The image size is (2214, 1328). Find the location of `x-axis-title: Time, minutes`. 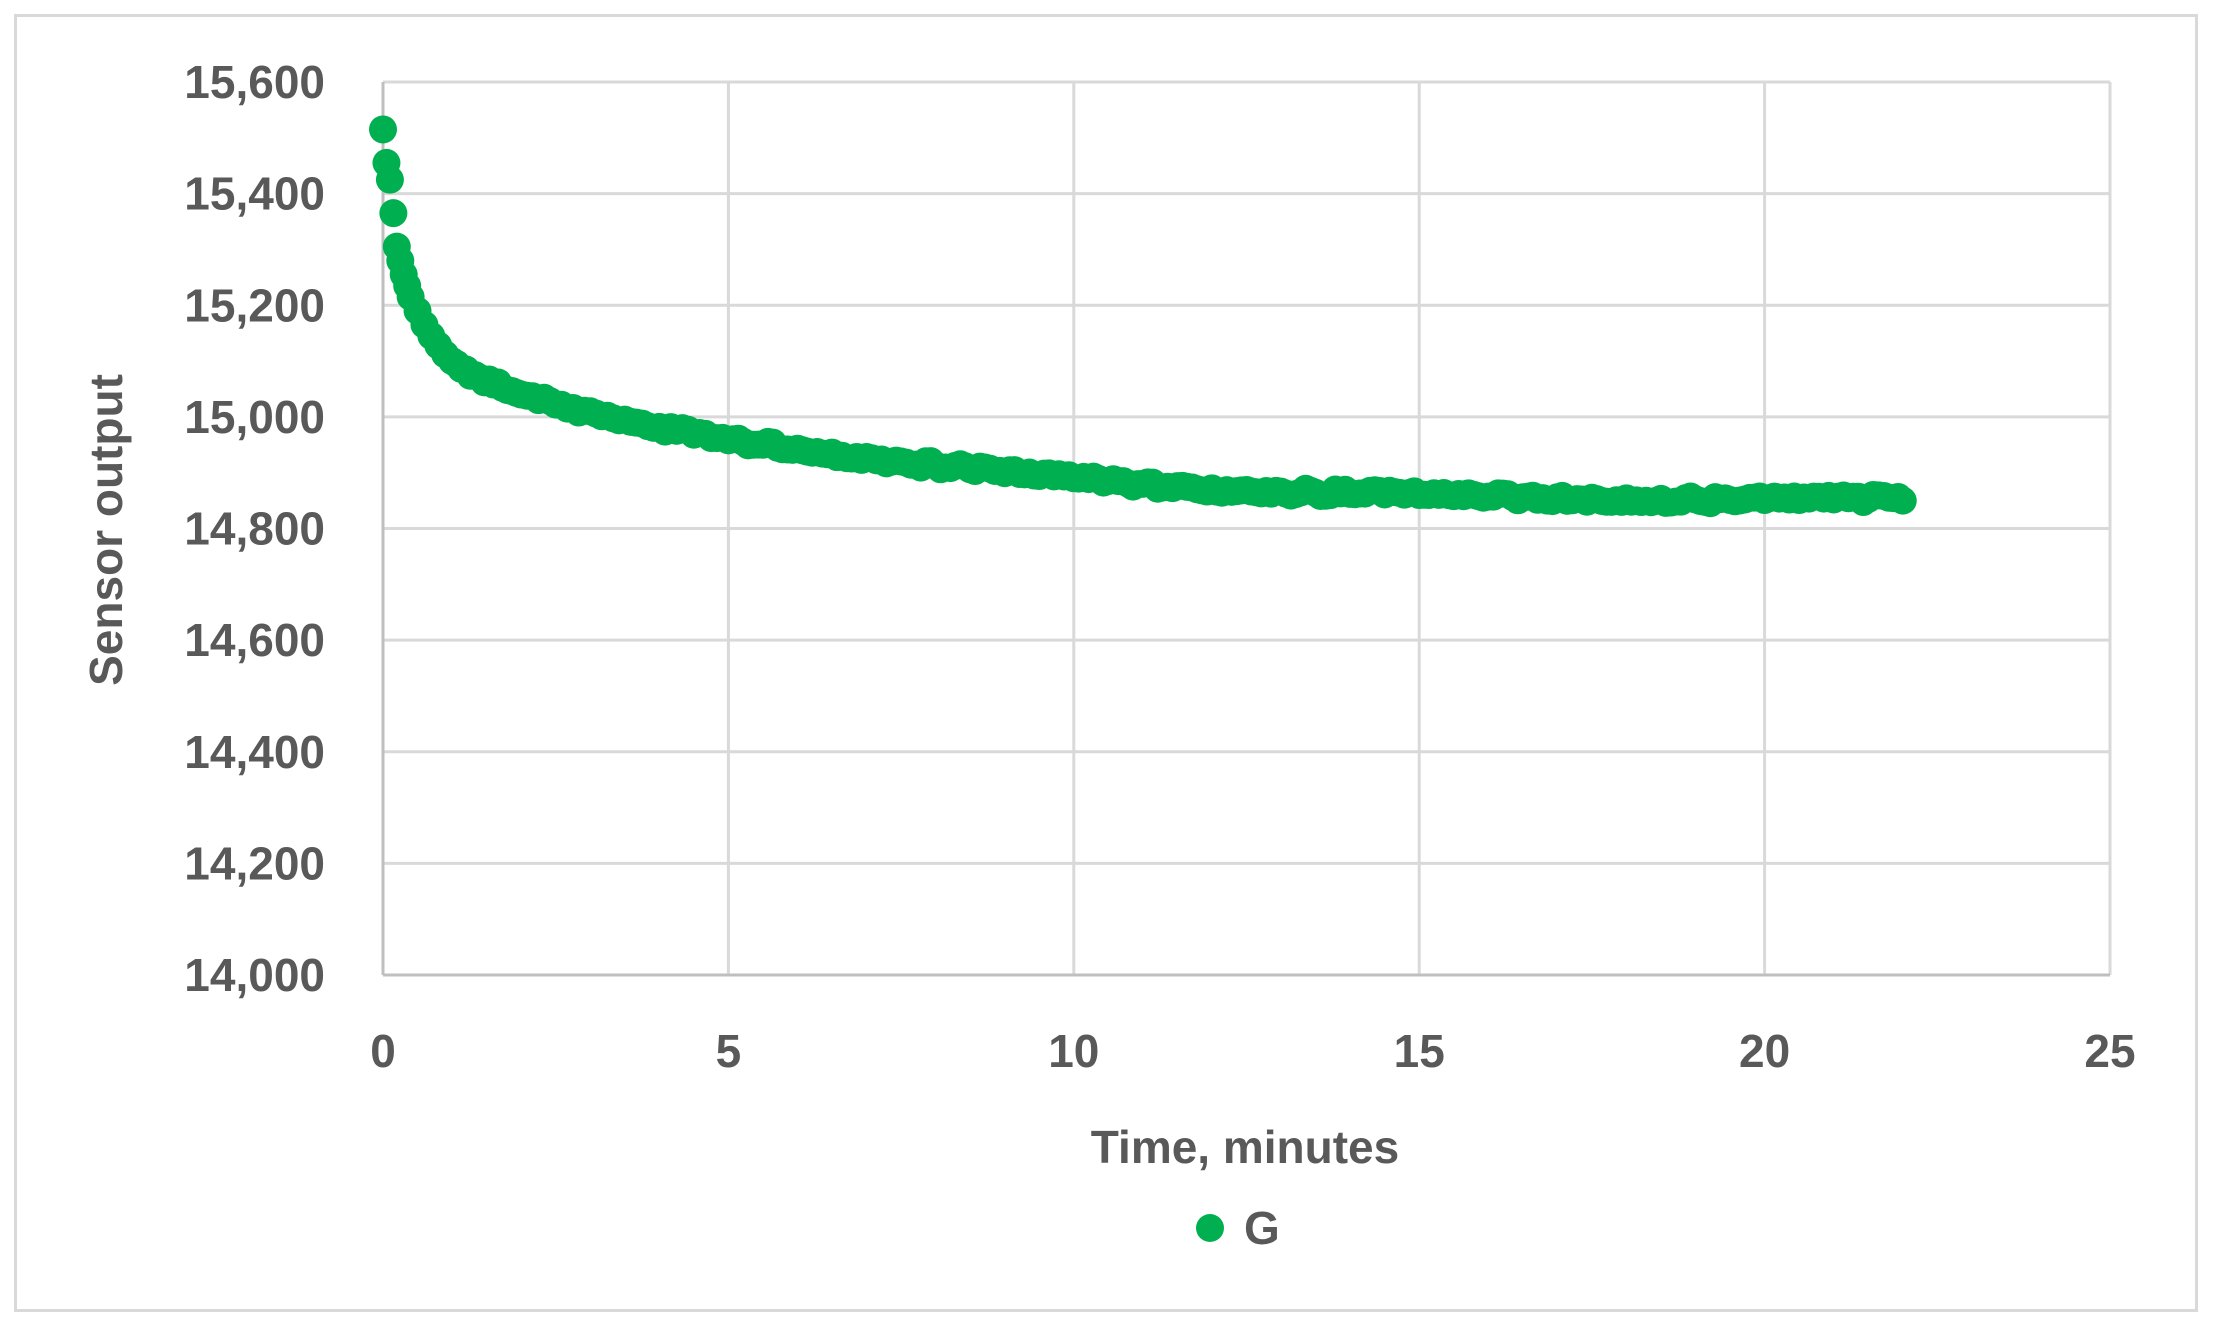

x-axis-title: Time, minutes is located at coordinates (1245, 1147).